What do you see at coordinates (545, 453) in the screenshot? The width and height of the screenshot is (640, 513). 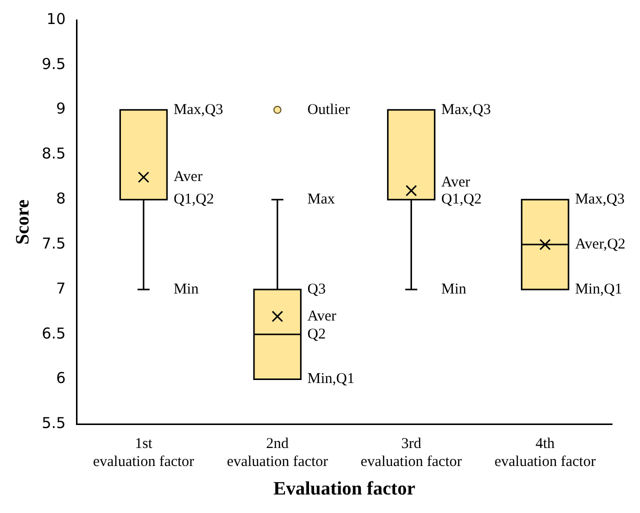 I see `x-tick-label: 4th evaluation factor` at bounding box center [545, 453].